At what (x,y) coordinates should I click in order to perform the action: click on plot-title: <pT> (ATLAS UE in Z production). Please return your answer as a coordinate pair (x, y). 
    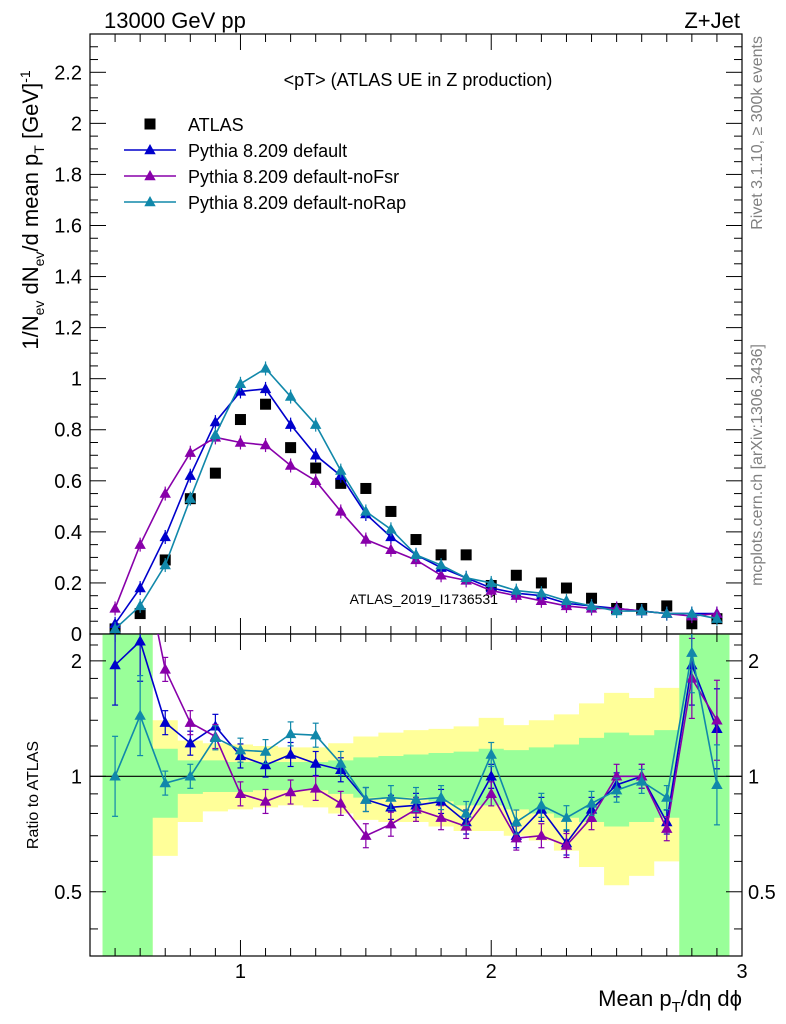
    Looking at the image, I should click on (418, 80).